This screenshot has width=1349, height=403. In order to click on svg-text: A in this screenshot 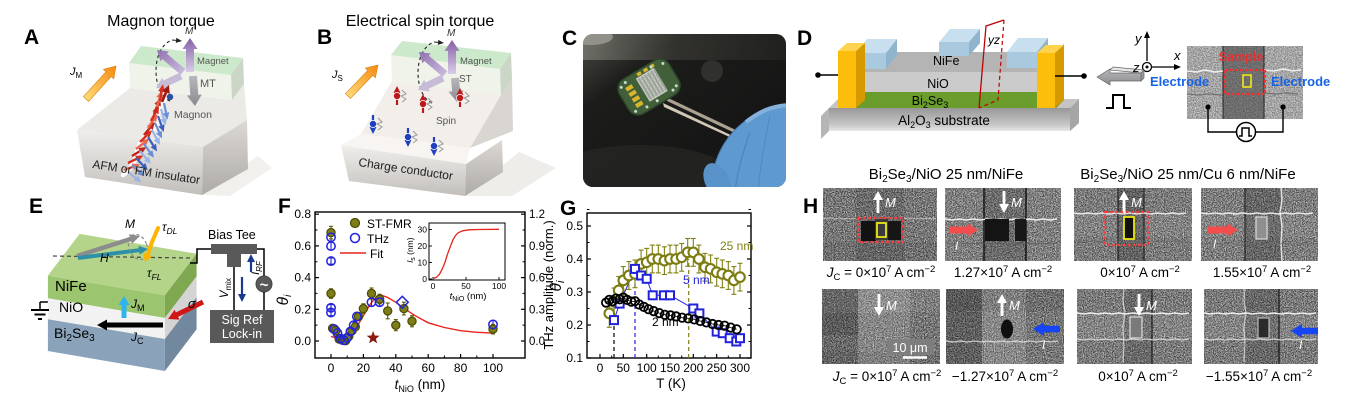, I will do `click(31, 37)`.